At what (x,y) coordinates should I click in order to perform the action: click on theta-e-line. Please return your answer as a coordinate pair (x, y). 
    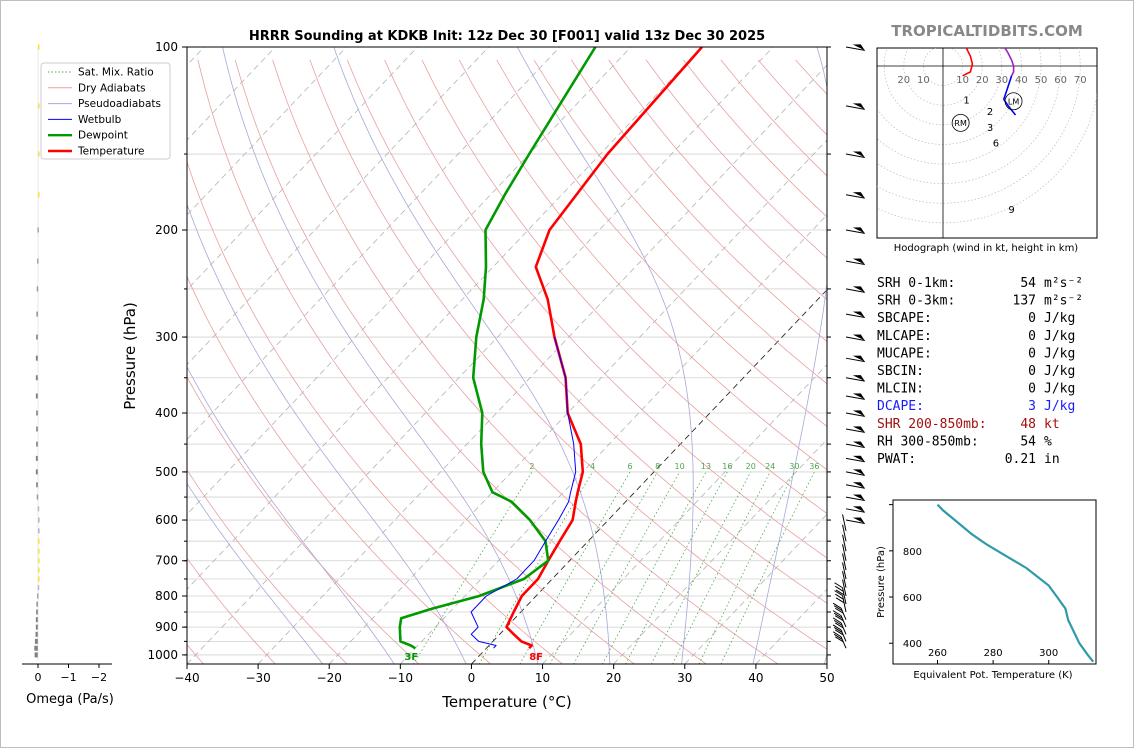
    Looking at the image, I should click on (1015, 583).